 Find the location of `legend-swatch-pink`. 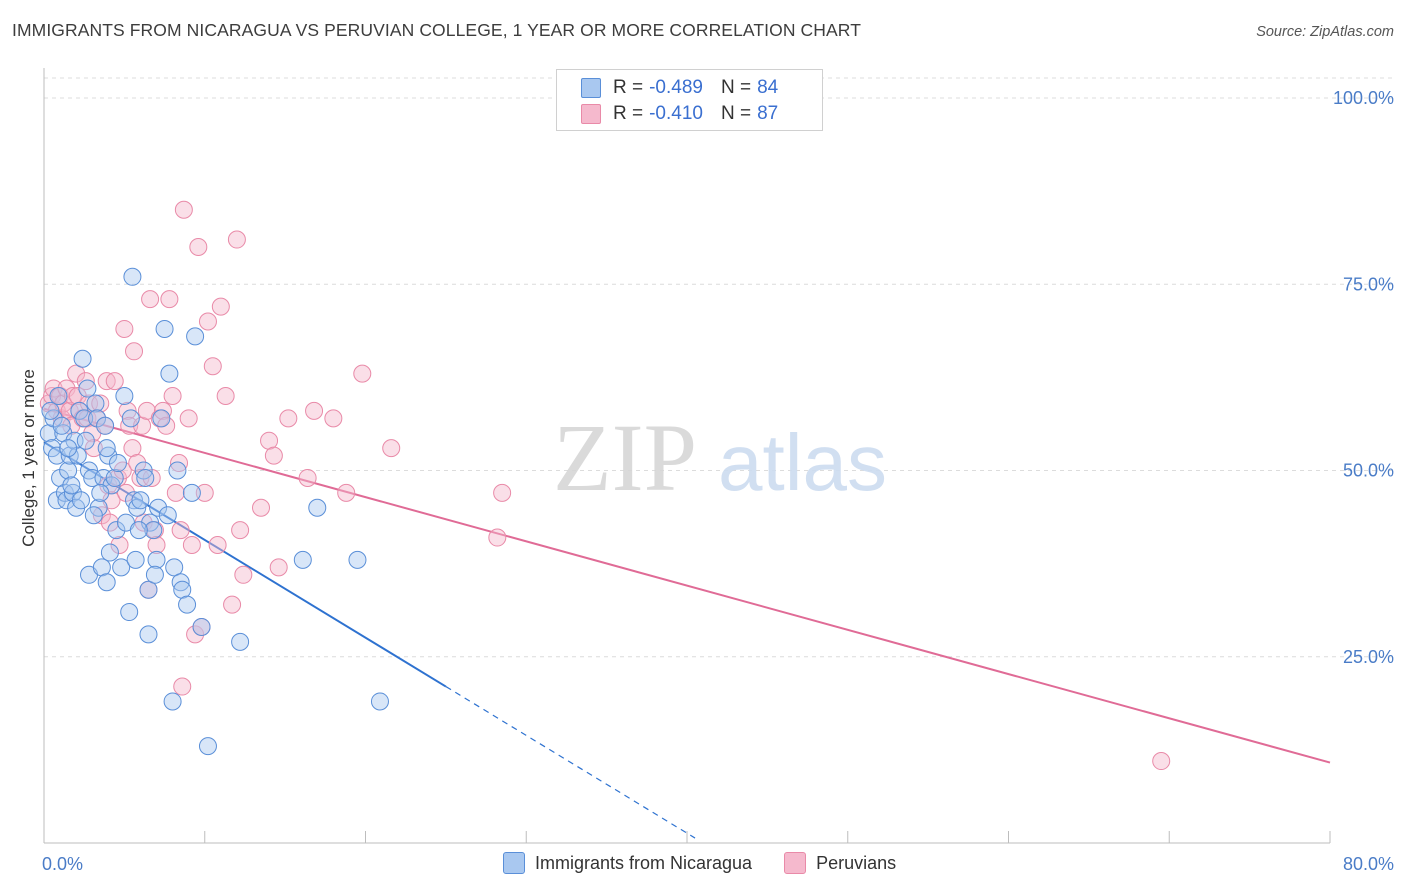

legend-swatch-pink is located at coordinates (795, 863).